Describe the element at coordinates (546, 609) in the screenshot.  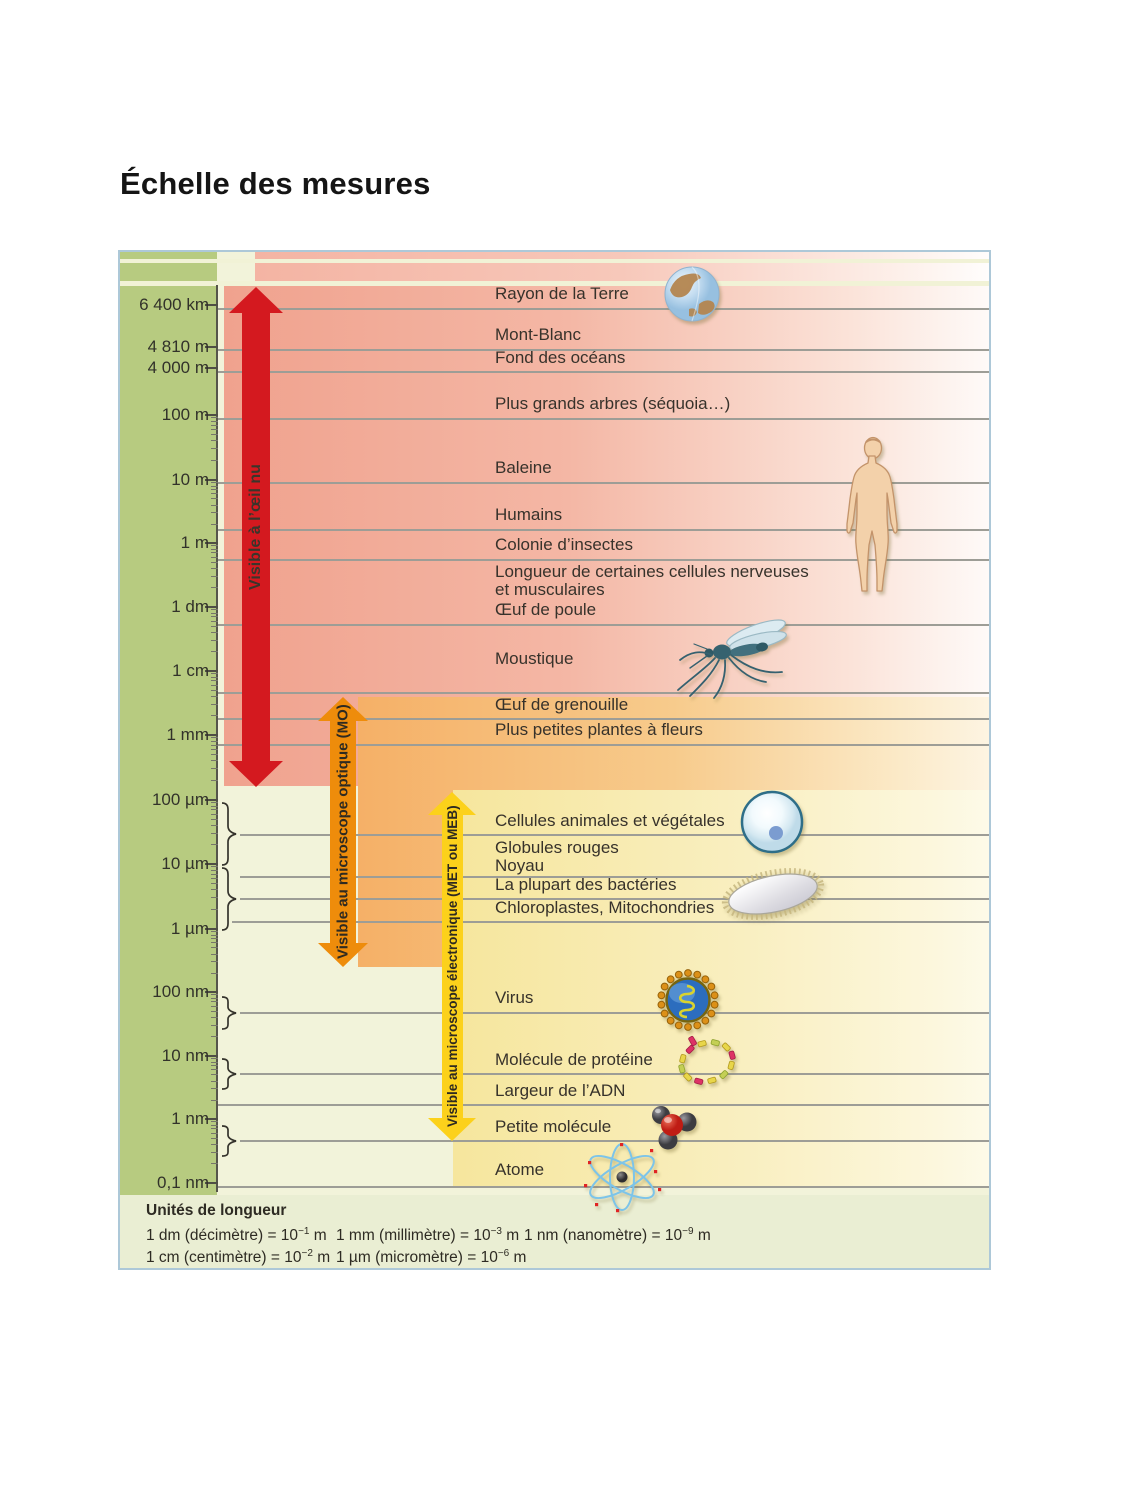
I see `item-label: Œuf de poule` at that location.